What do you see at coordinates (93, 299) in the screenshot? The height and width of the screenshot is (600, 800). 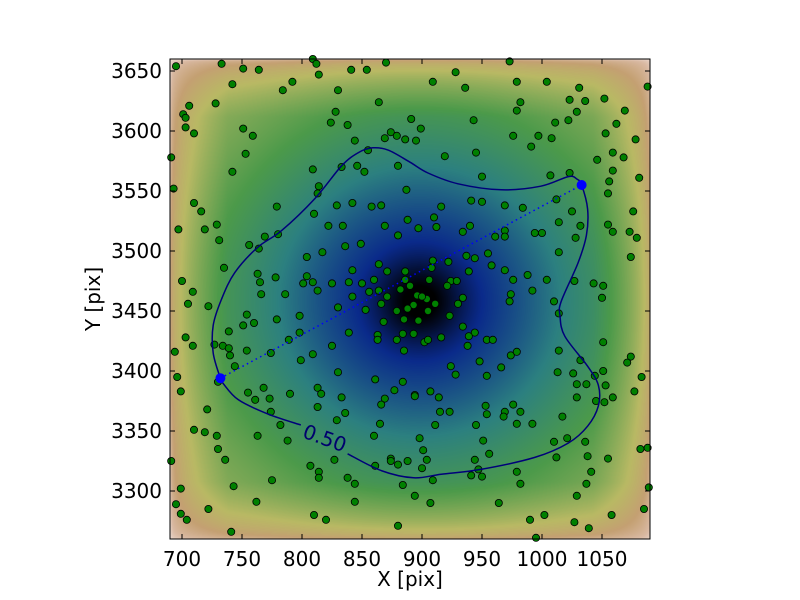 I see `y-axis-label: Y [pix]` at bounding box center [93, 299].